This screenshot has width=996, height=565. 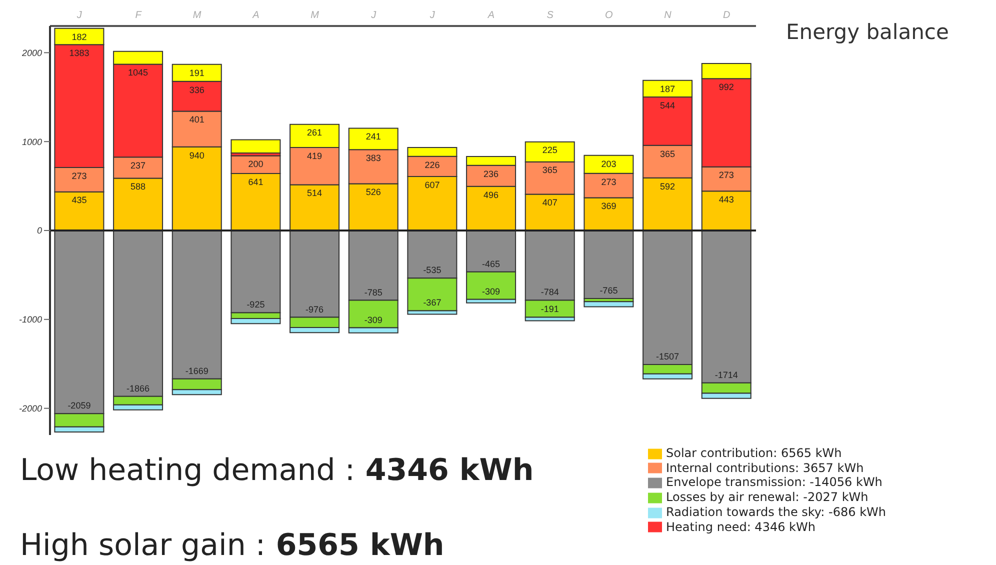 What do you see at coordinates (550, 15) in the screenshot?
I see `x-tick-label: S` at bounding box center [550, 15].